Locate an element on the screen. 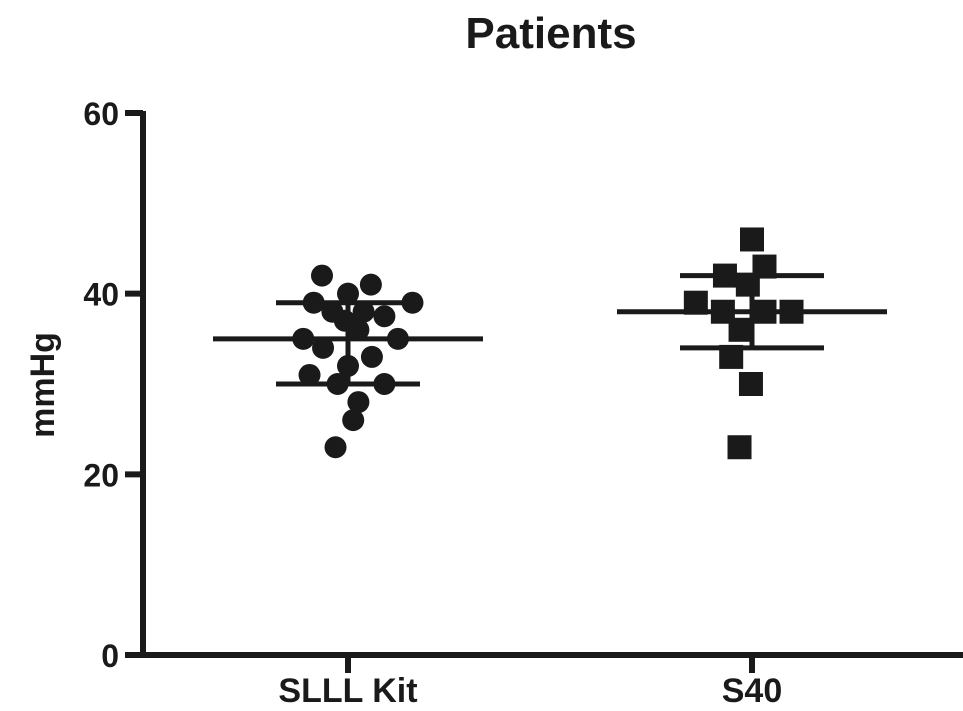 The image size is (963, 711). y-ticks: 0 20 40 60 is located at coordinates (113, 385).